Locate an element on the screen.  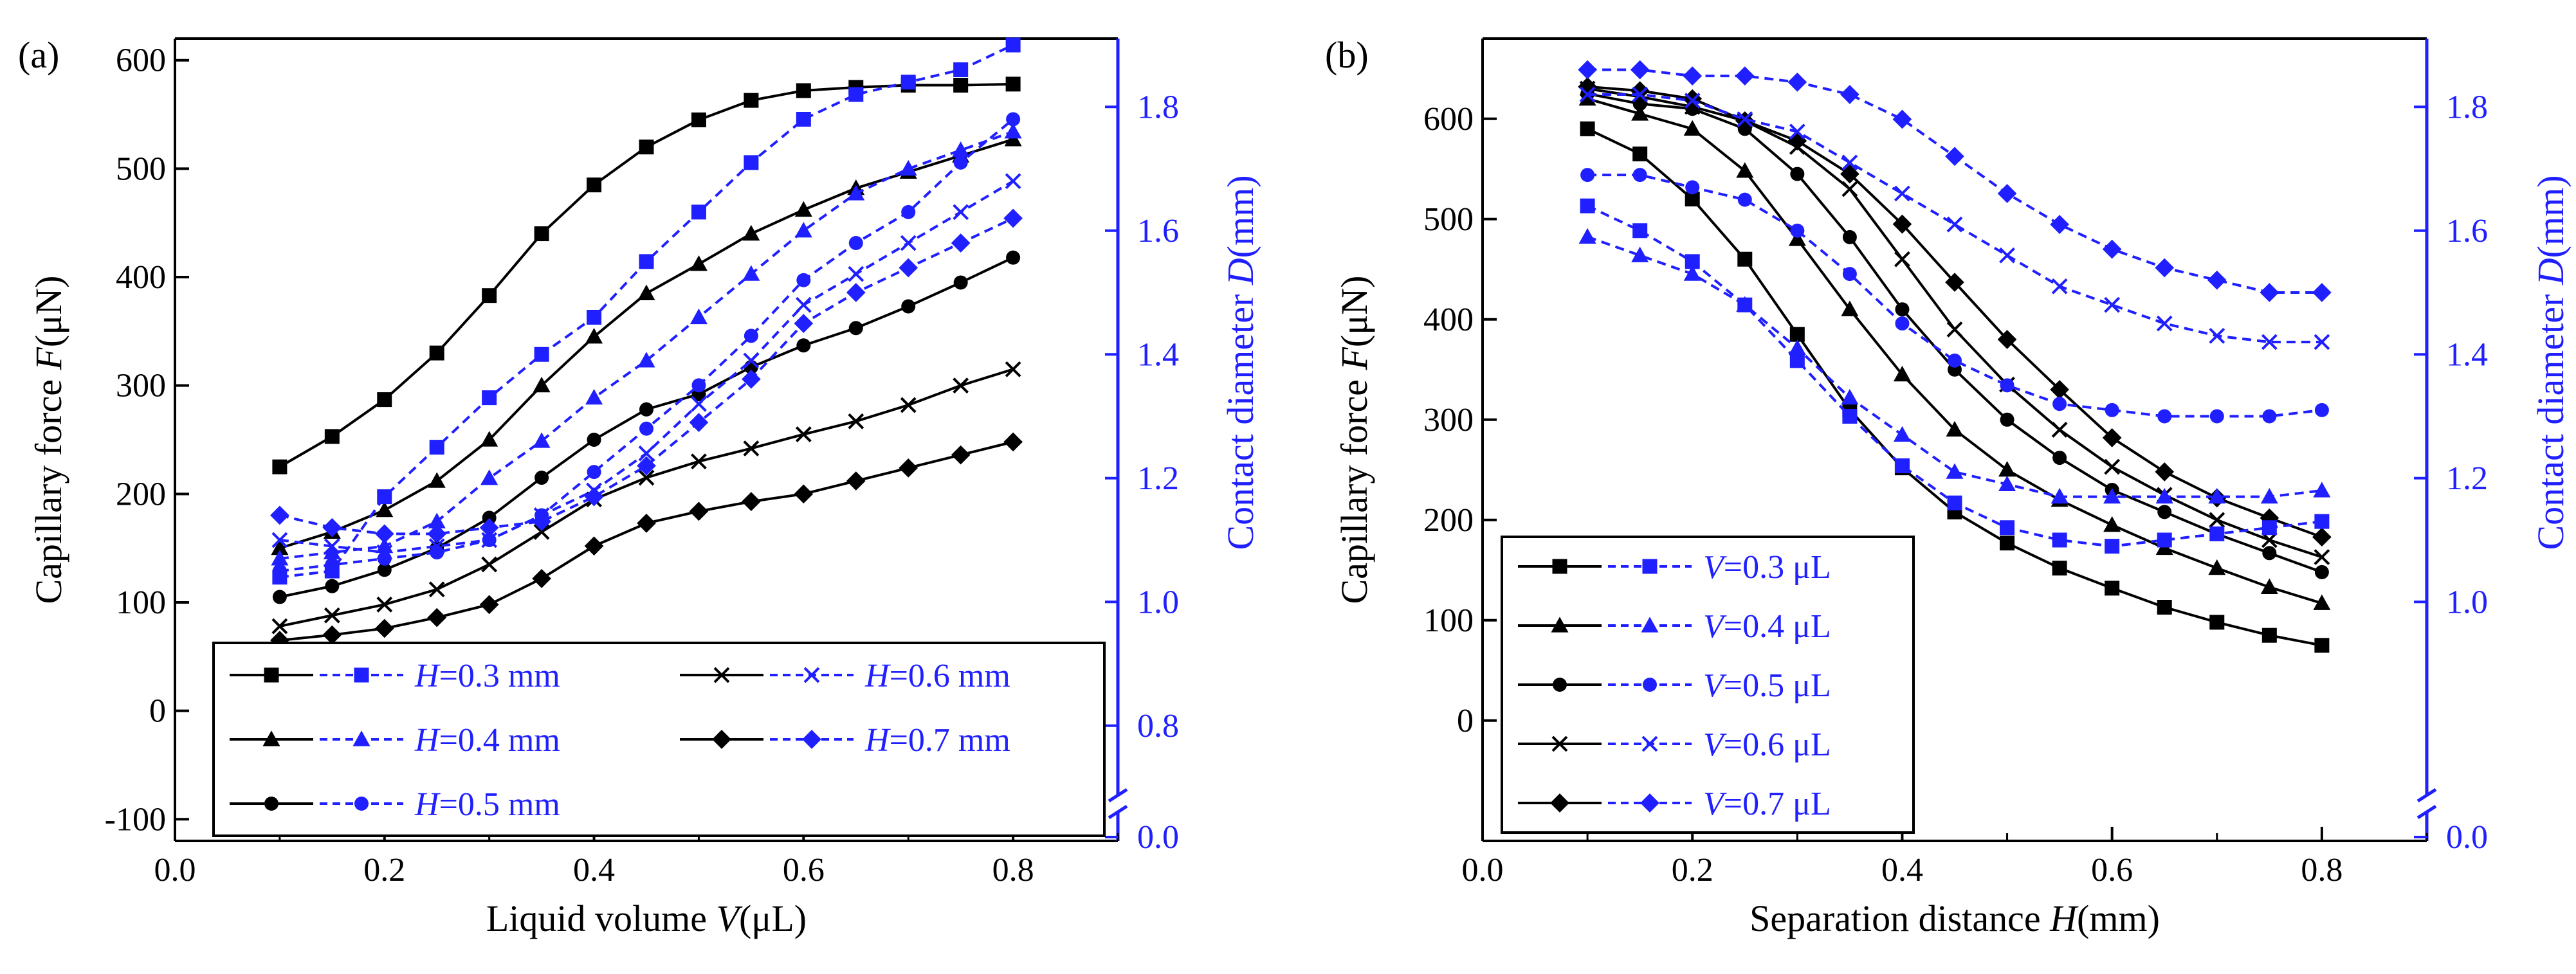
x-tick-label: 0.0 is located at coordinates (175, 870).